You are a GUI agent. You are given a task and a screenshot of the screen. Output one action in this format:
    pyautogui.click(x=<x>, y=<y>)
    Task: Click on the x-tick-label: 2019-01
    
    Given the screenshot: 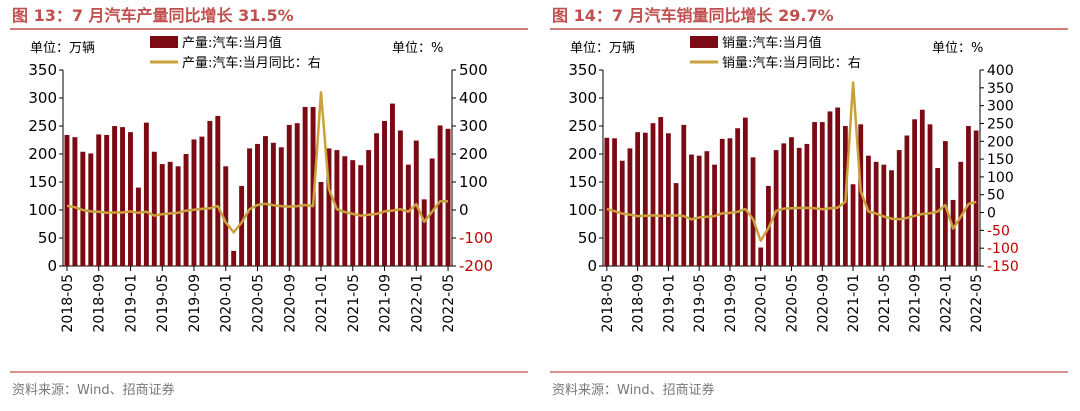 What is the action you would take?
    pyautogui.click(x=669, y=303)
    